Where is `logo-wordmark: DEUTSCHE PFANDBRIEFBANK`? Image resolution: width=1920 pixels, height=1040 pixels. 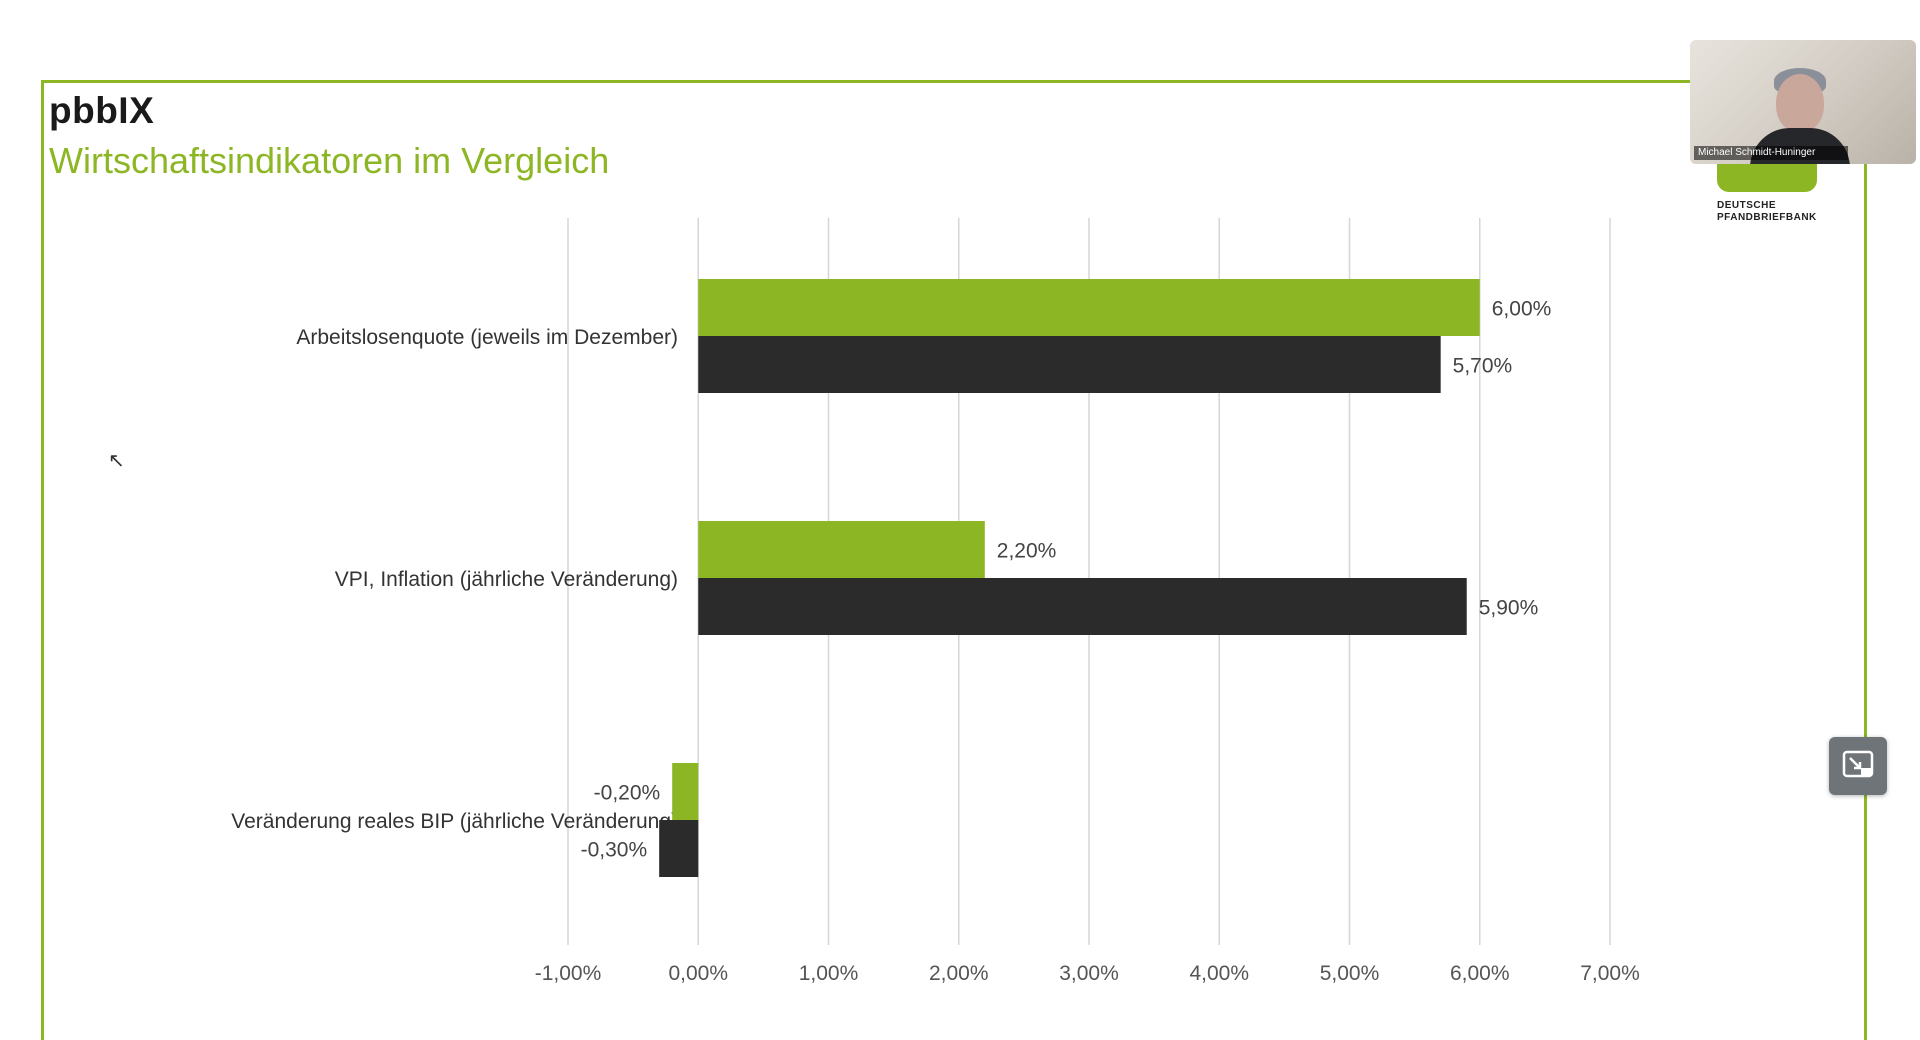
logo-wordmark: DEUTSCHE PFANDBRIEFBANK is located at coordinates (1777, 212).